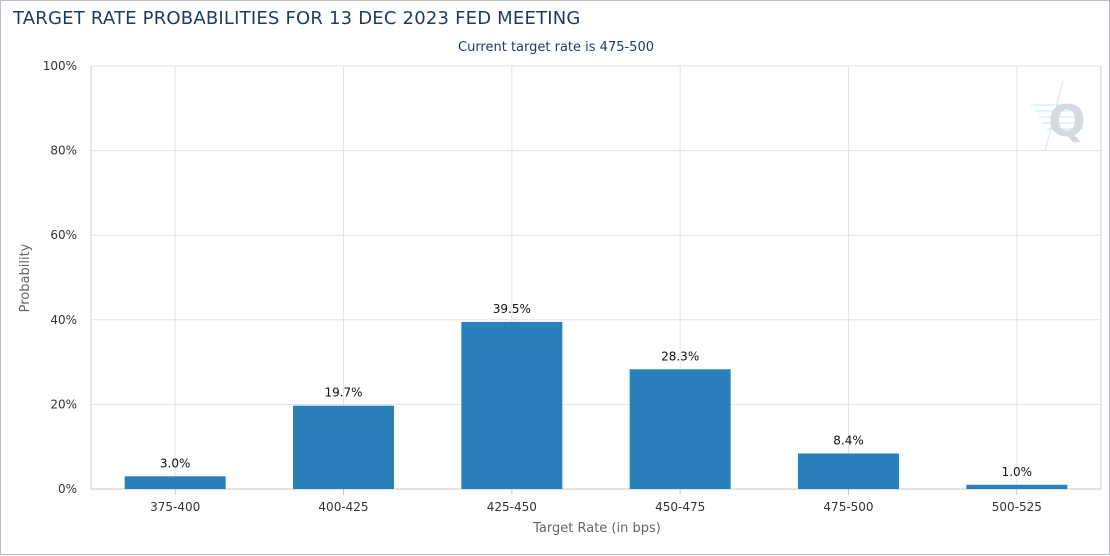 Image resolution: width=1110 pixels, height=556 pixels. Describe the element at coordinates (848, 507) in the screenshot. I see `x-tick-label: 475-500` at that location.